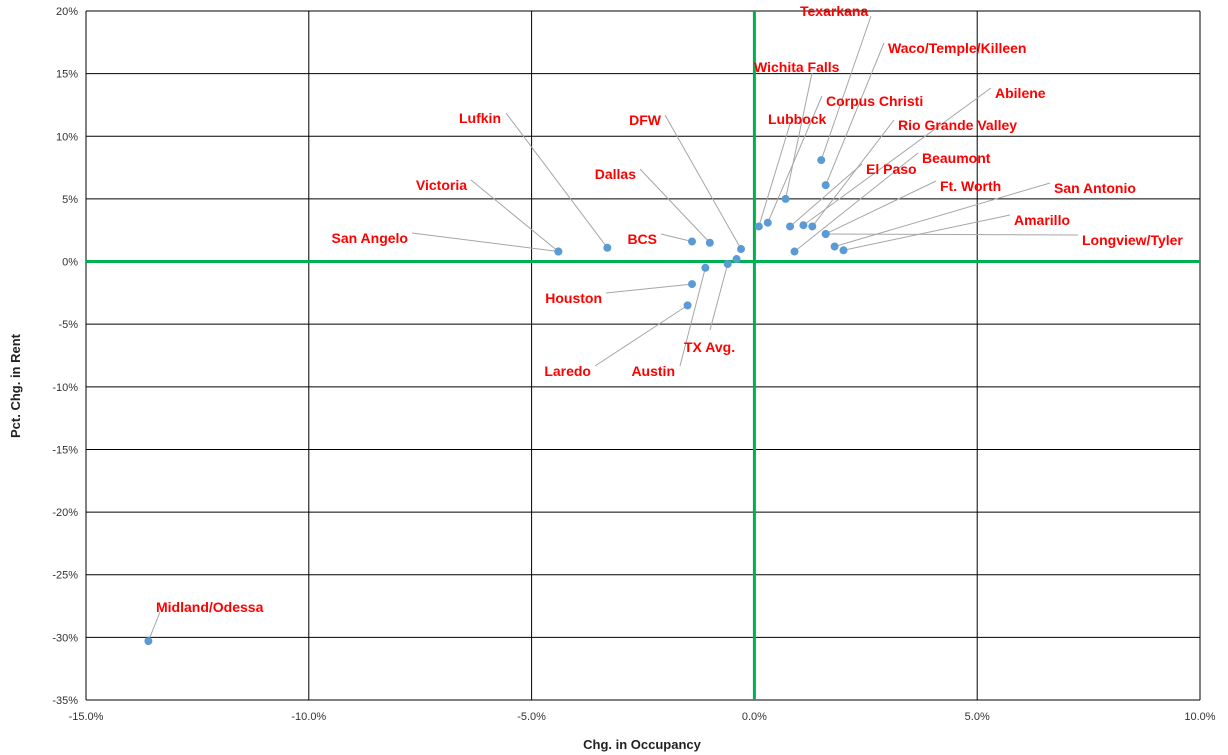 The width and height of the screenshot is (1228, 755). What do you see at coordinates (68, 325) in the screenshot?
I see `y-tick-label: -5%` at bounding box center [68, 325].